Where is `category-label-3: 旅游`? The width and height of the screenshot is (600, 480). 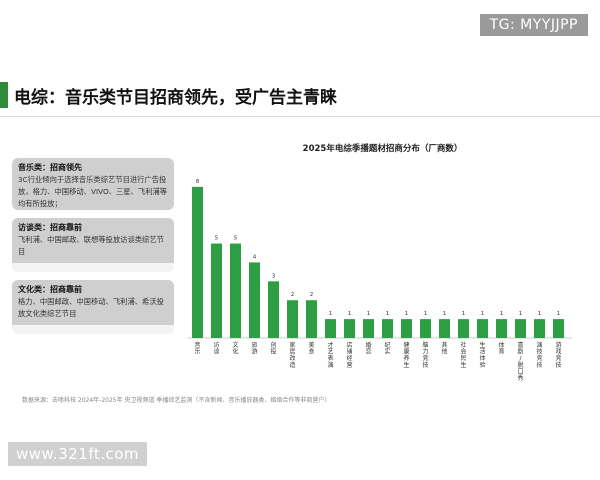 category-label-3: 旅游 is located at coordinates (254, 348).